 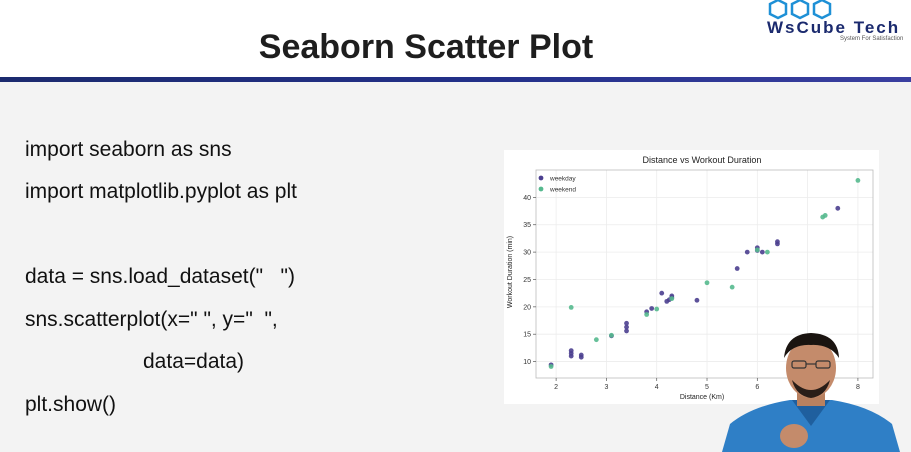 What do you see at coordinates (811, 392) in the screenshot?
I see `presenter-image` at bounding box center [811, 392].